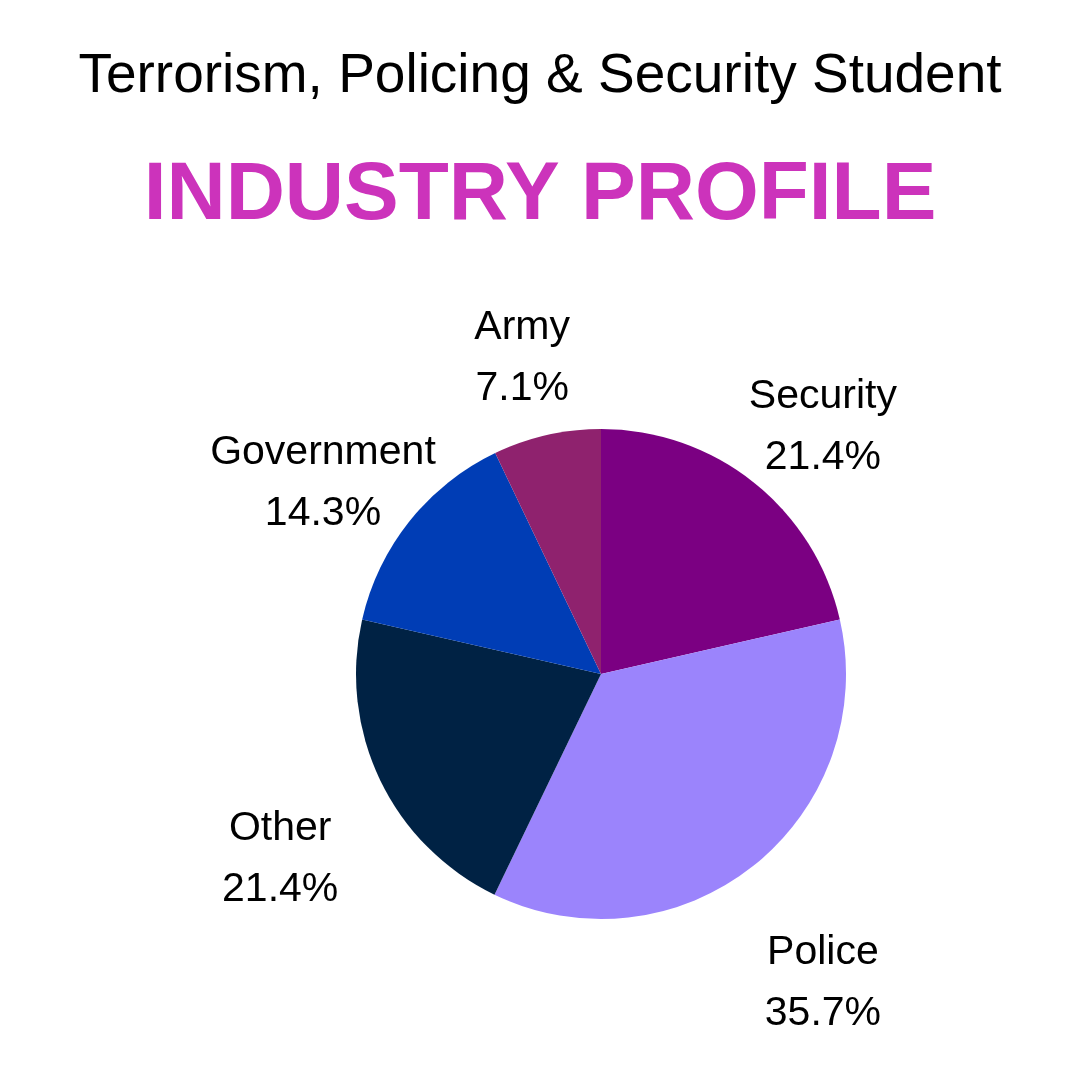  I want to click on chart-title: Terrorism, Policing & Security Student, so click(540, 72).